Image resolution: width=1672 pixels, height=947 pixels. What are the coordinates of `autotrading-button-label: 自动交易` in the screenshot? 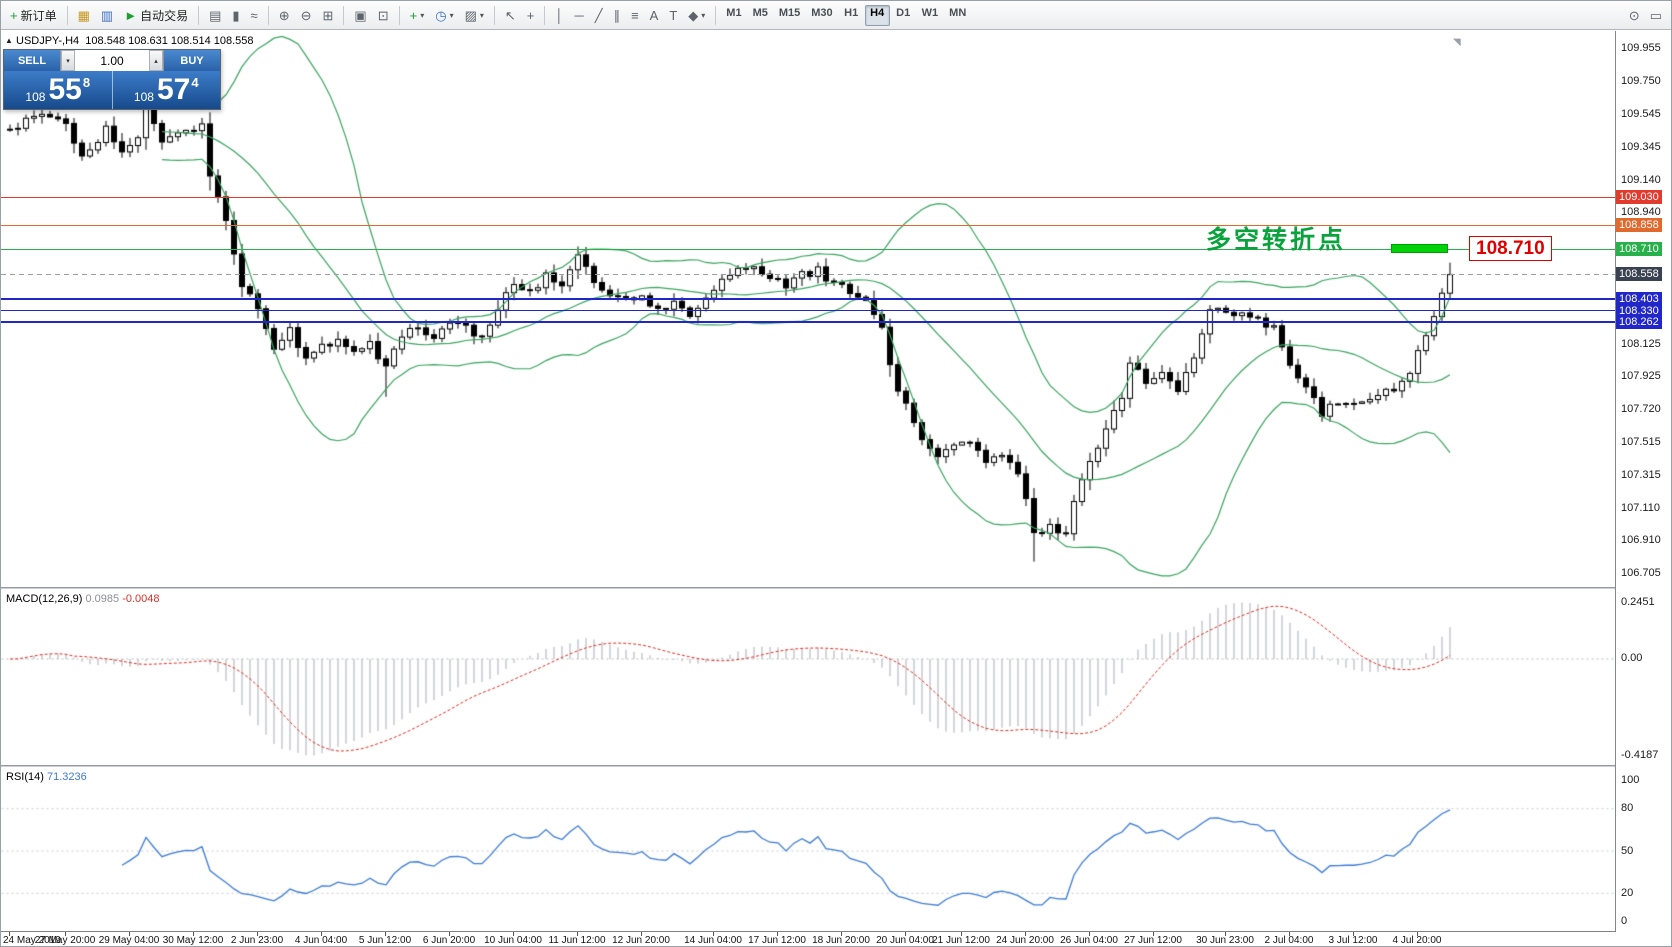 It's located at (164, 15).